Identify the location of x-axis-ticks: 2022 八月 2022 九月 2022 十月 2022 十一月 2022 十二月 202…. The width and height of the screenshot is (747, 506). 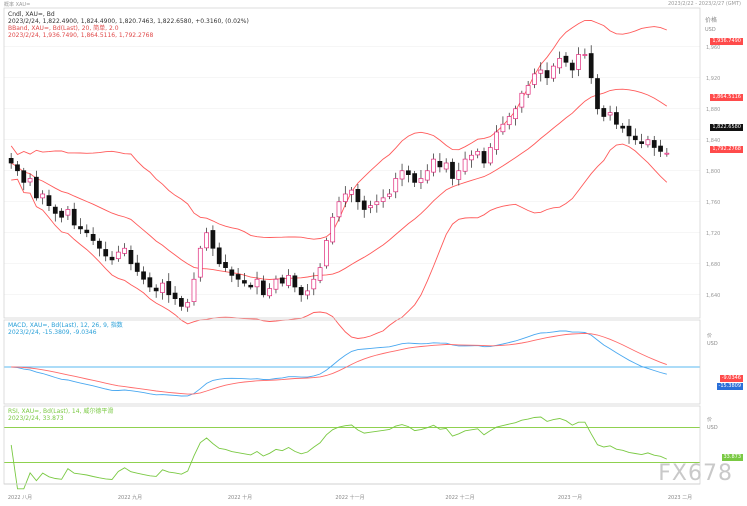
(350, 497).